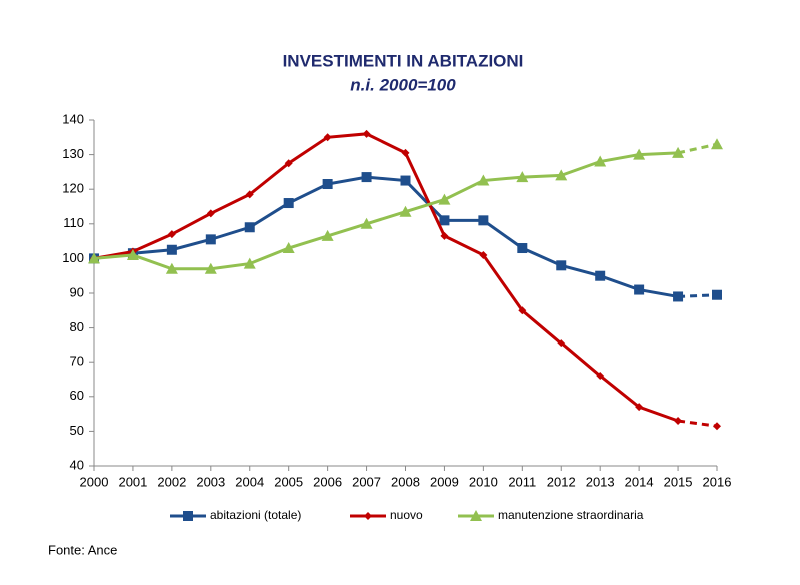  What do you see at coordinates (288, 481) in the screenshot?
I see `x-tick-label: 2005` at bounding box center [288, 481].